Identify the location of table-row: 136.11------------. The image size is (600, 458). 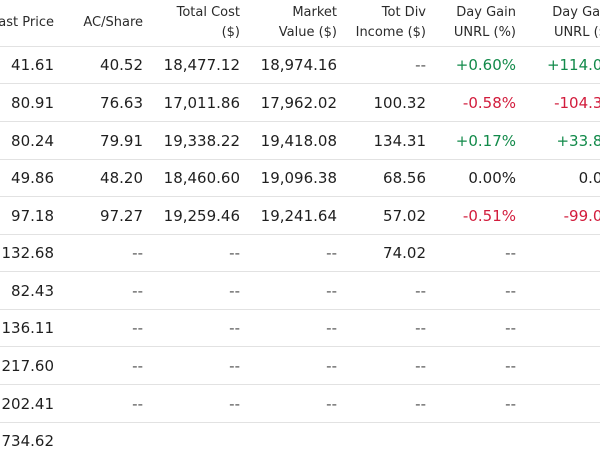
(300, 328).